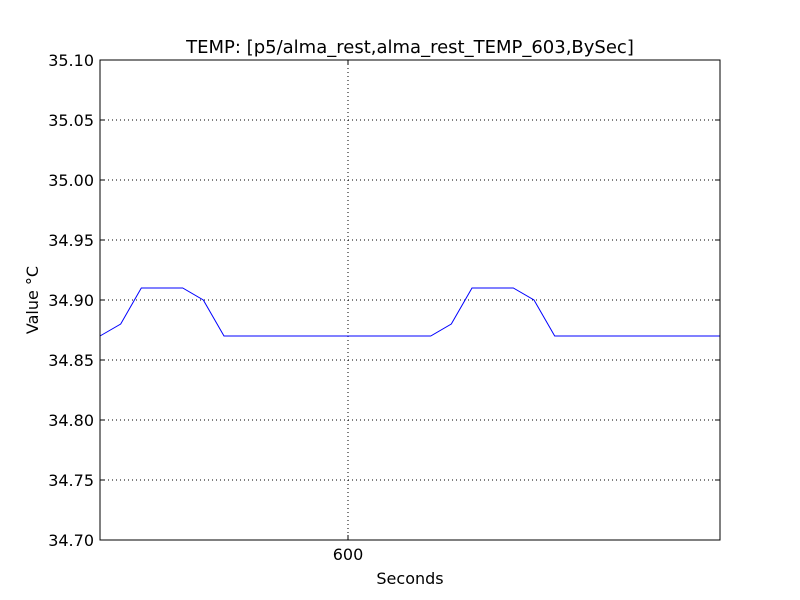 The height and width of the screenshot is (600, 800). What do you see at coordinates (71, 60) in the screenshot?
I see `y-tick-label: 35.10` at bounding box center [71, 60].